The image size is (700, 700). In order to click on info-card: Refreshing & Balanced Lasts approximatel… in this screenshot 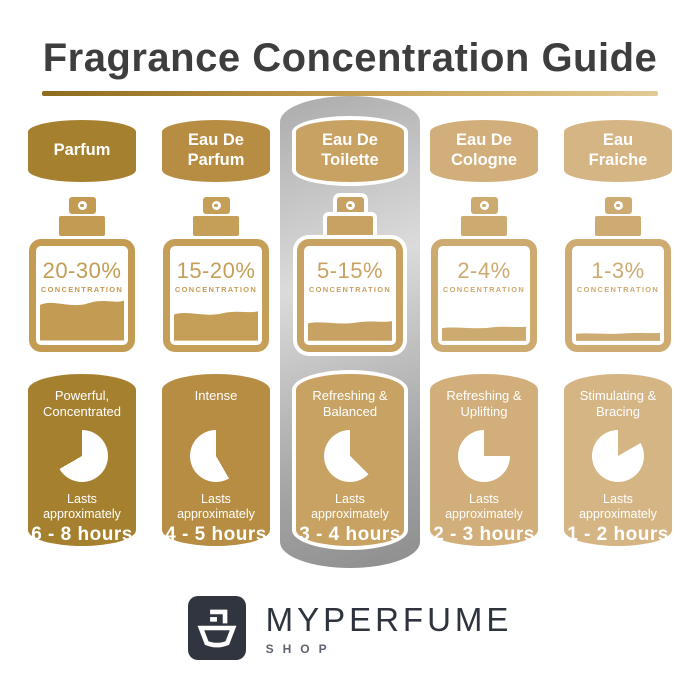, I will do `click(350, 460)`.